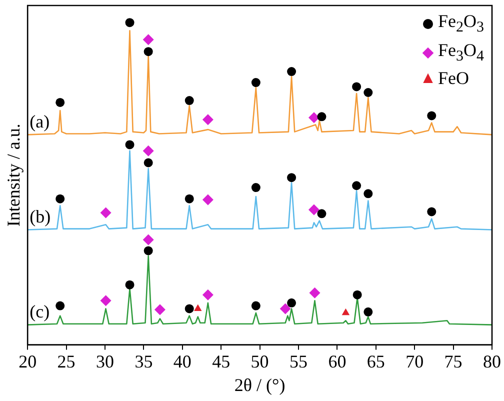  I want to click on x-axis-title: 2θ / (°), so click(260, 384).